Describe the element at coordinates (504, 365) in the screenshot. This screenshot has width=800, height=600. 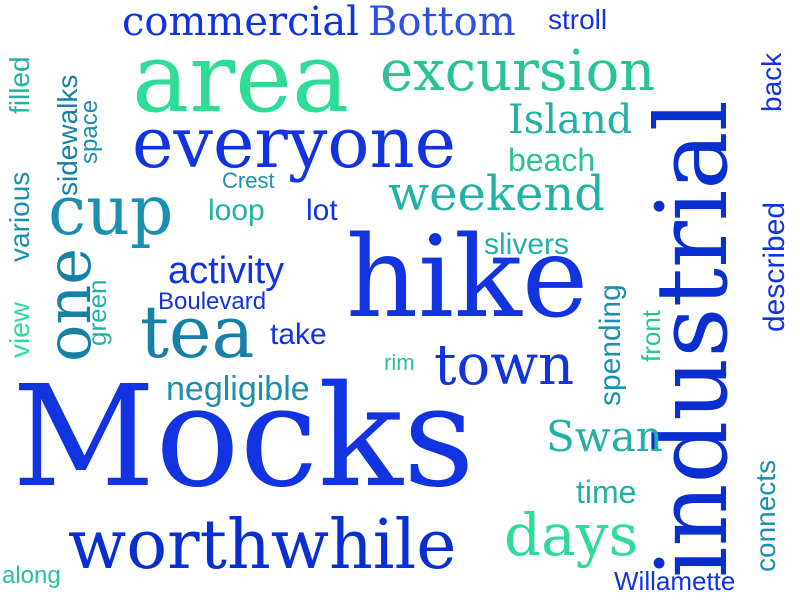
I see `word-town: town` at that location.